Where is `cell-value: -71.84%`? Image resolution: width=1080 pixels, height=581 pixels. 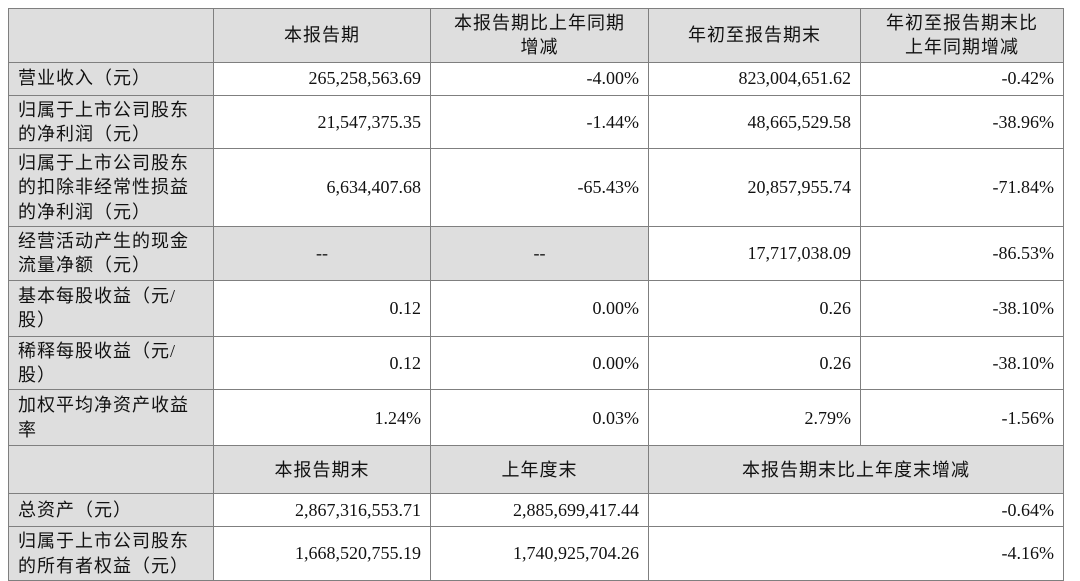 cell-value: -71.84% is located at coordinates (962, 188).